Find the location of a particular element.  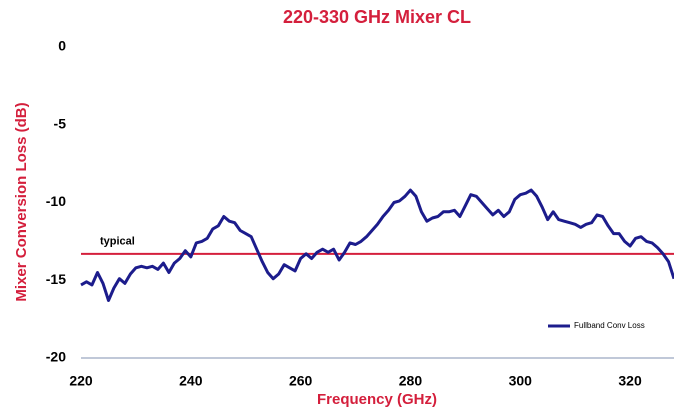

chart-title: 220-330 GHz Mixer CL is located at coordinates (377, 17).